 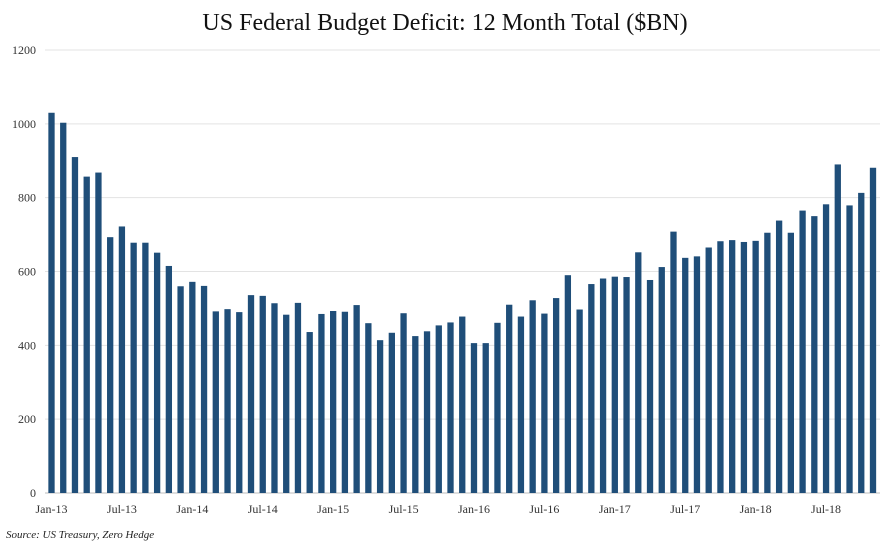 I want to click on x-tick-label: Jul-16, so click(x=544, y=509).